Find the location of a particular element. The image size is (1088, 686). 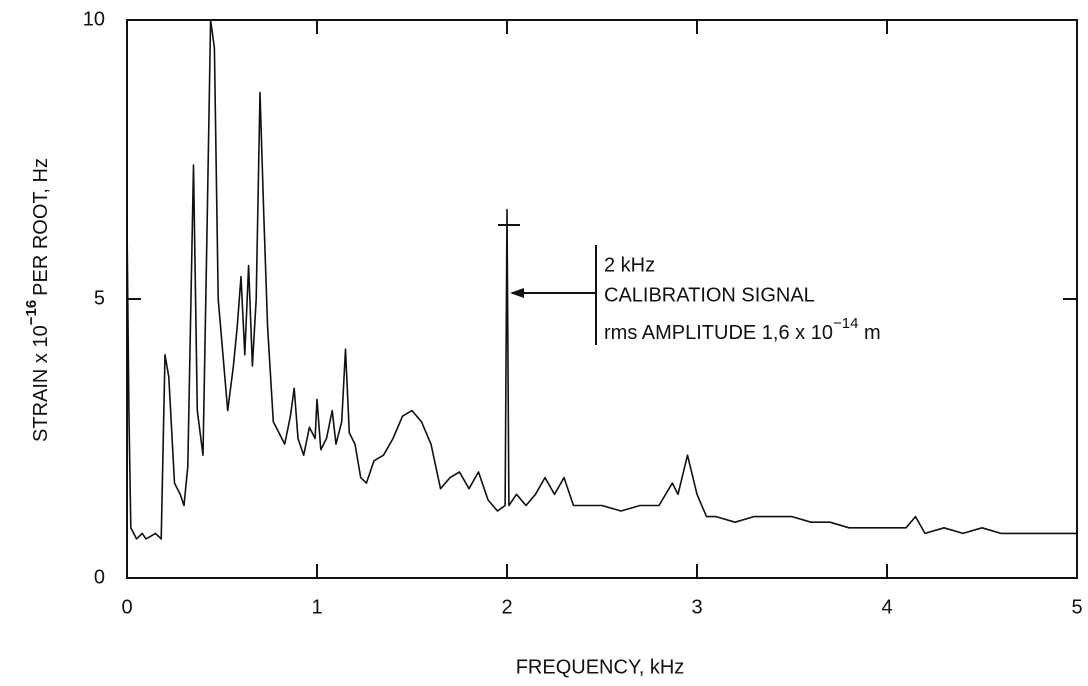

x-tick-label: 3 is located at coordinates (696, 607).